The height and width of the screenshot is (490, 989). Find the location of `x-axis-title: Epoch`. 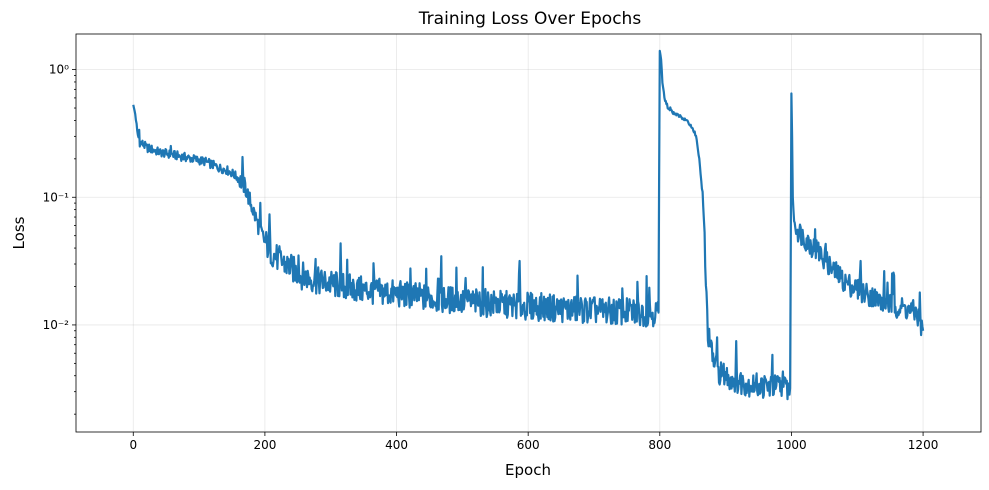

x-axis-title: Epoch is located at coordinates (528, 470).